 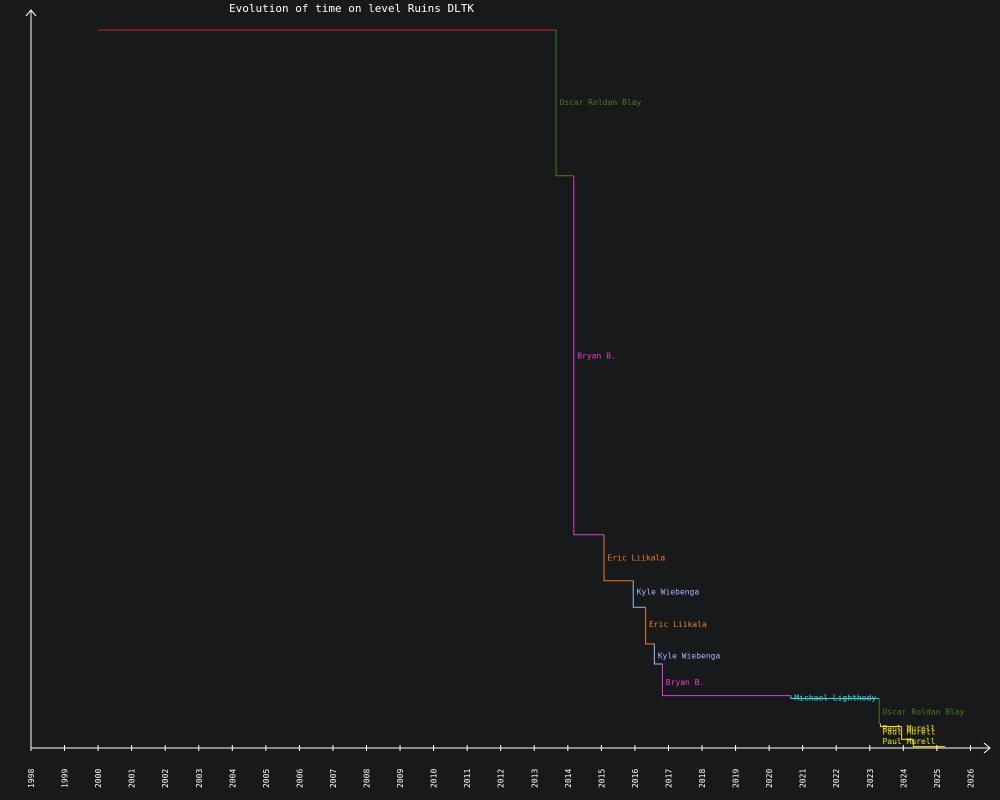 I want to click on x-tick-label: 2016, so click(x=635, y=778).